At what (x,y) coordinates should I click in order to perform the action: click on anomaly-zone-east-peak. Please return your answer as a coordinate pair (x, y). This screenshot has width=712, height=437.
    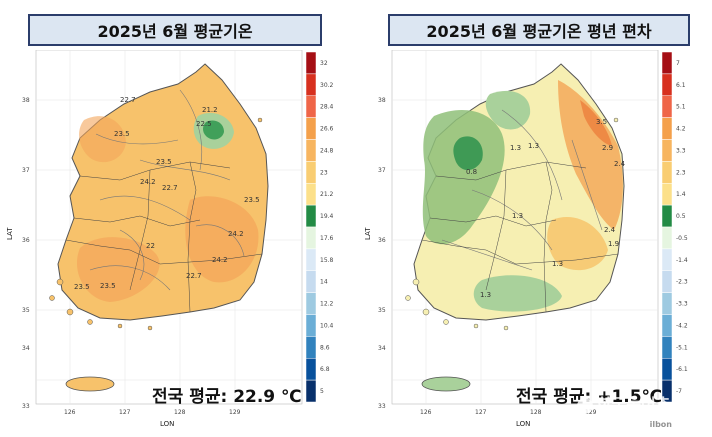
    Looking at the image, I should click on (596, 123).